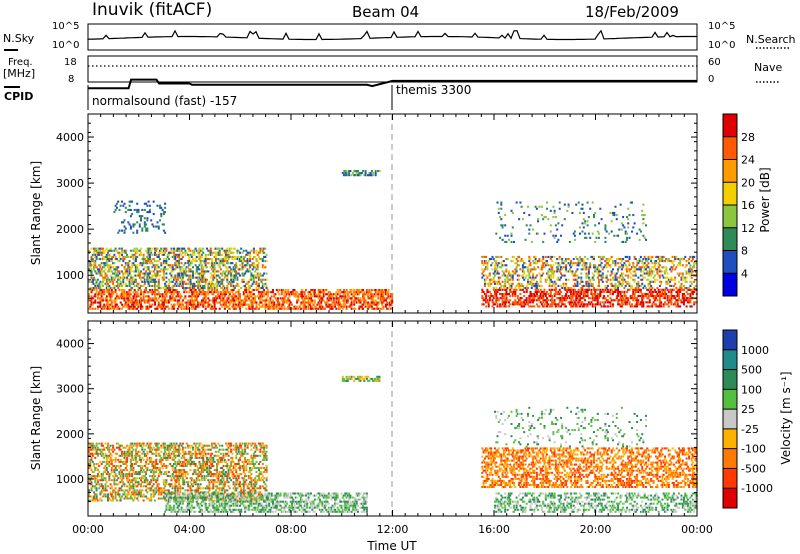 Image resolution: width=800 pixels, height=554 pixels. Describe the element at coordinates (744, 273) in the screenshot. I see `power-colorbar-tick-label: 4` at that location.